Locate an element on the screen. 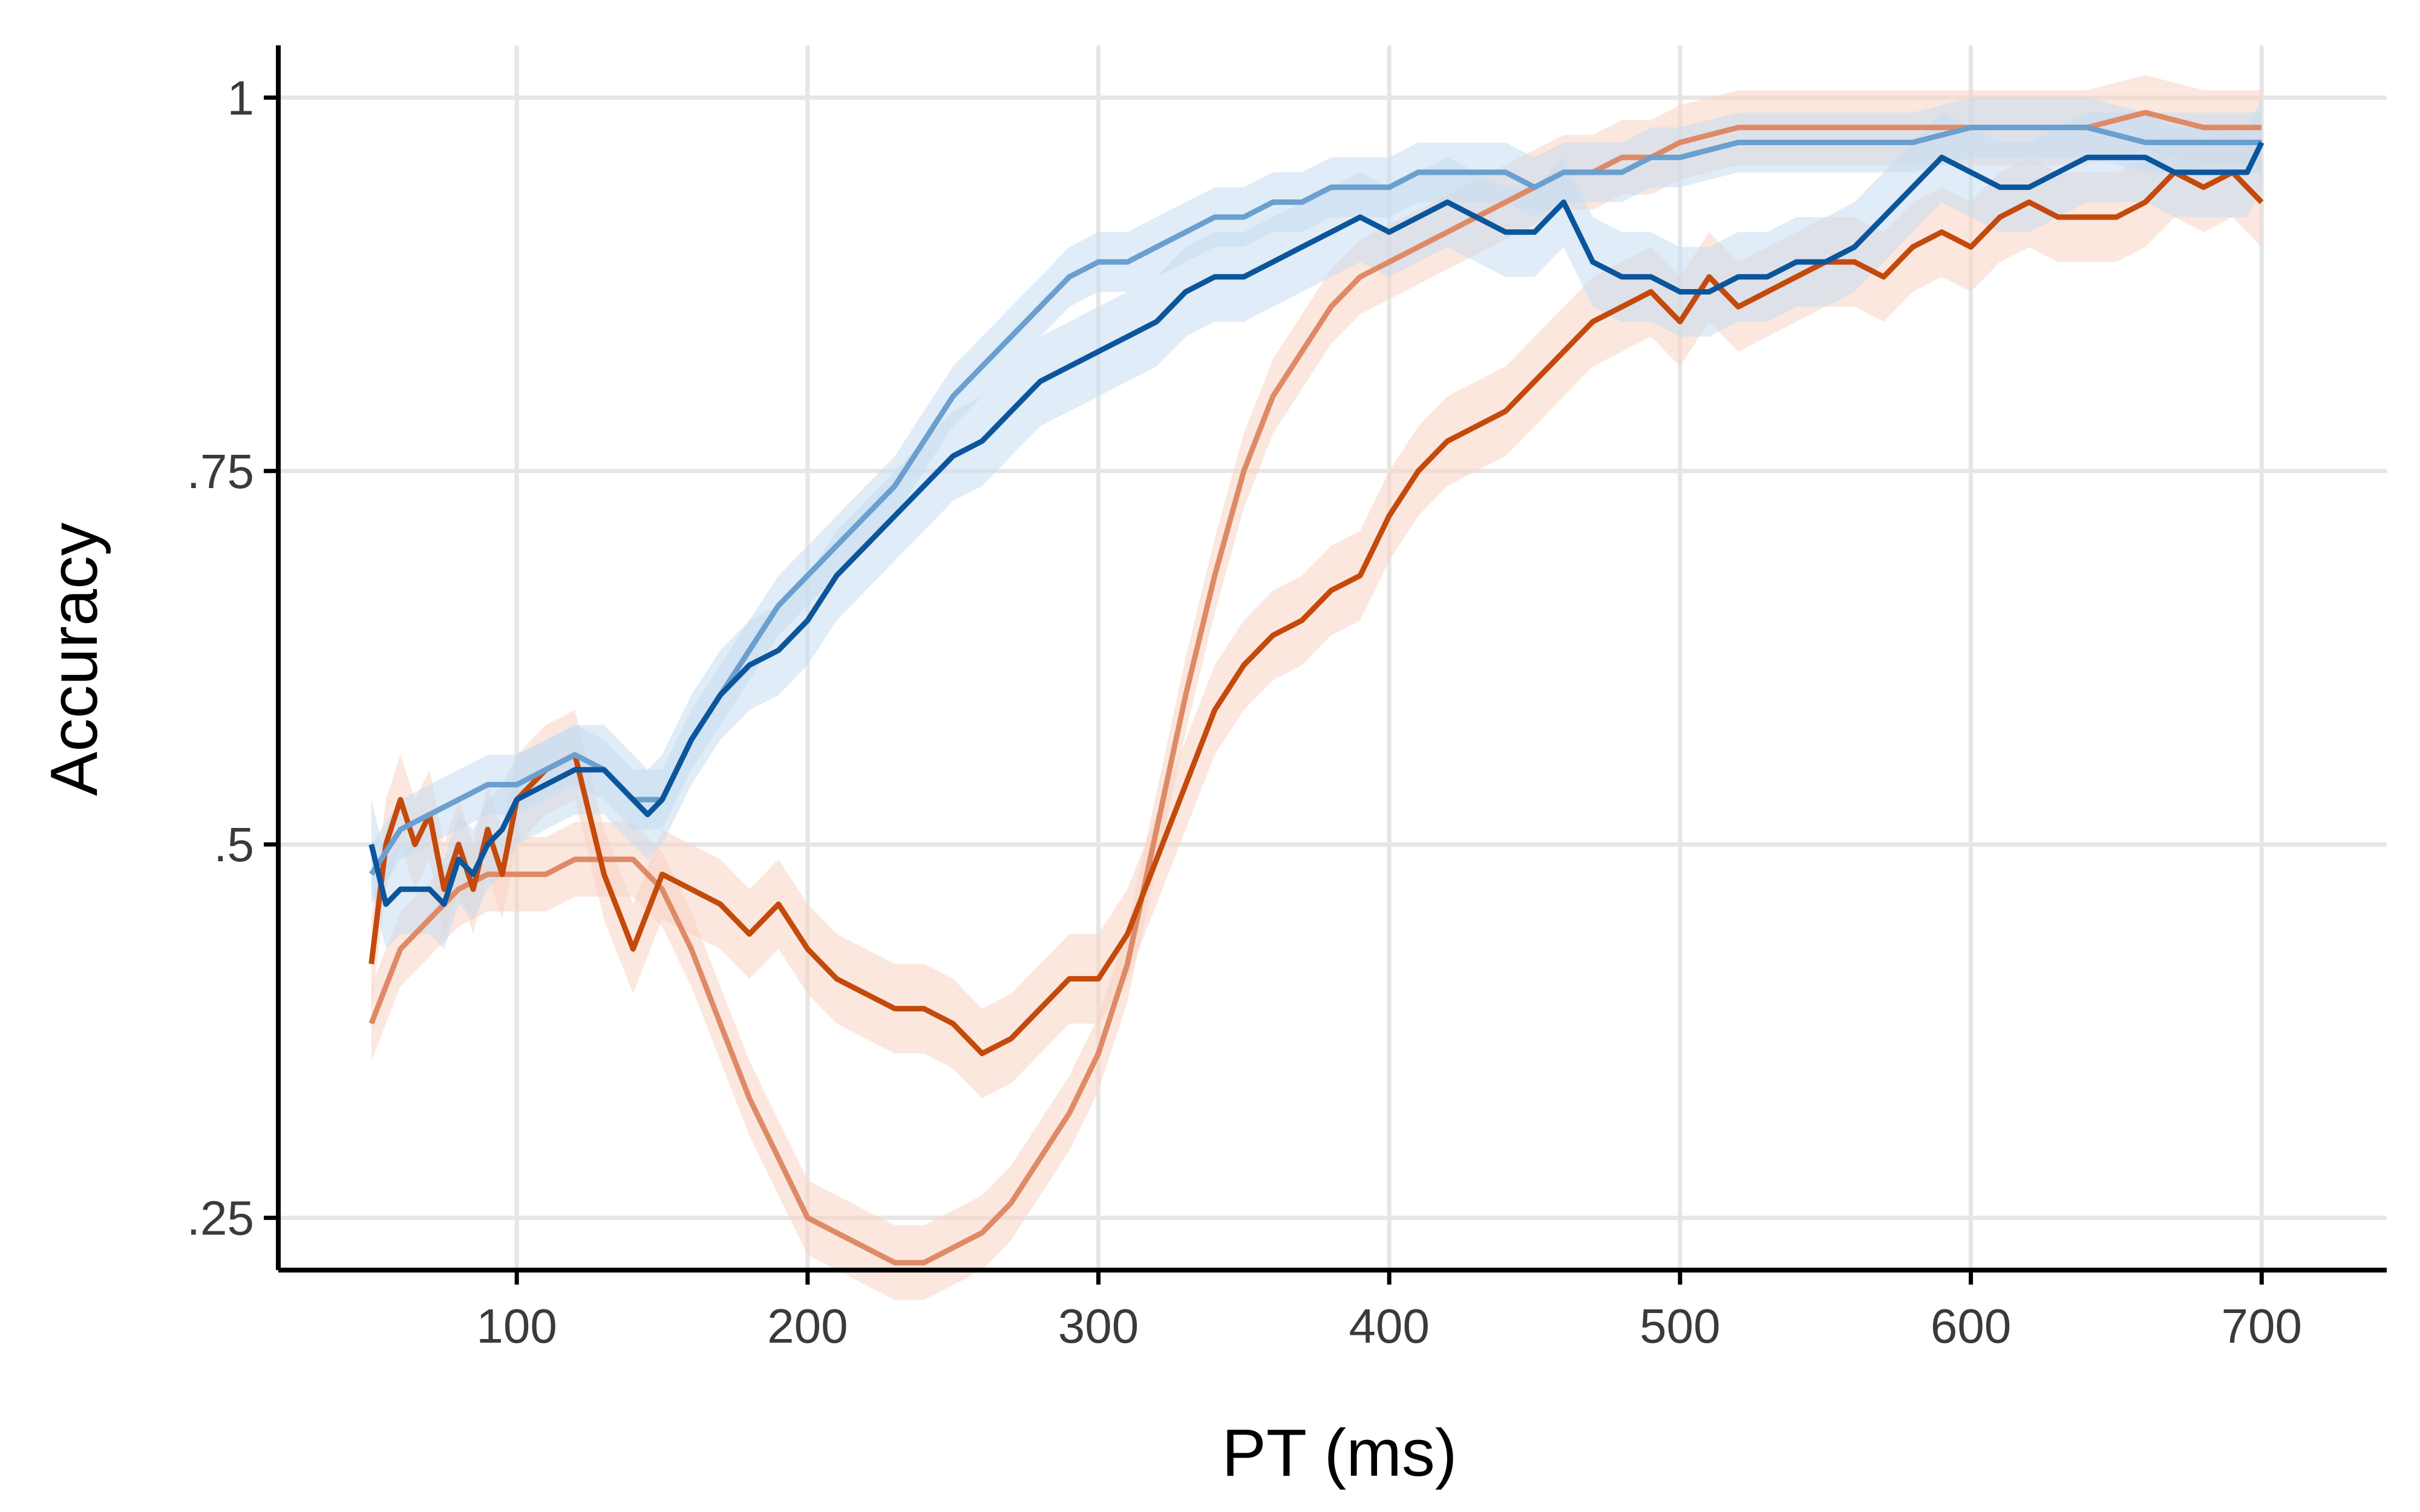 Image resolution: width=2420 pixels, height=1512 pixels. x-tick-label: 200 is located at coordinates (807, 1326).